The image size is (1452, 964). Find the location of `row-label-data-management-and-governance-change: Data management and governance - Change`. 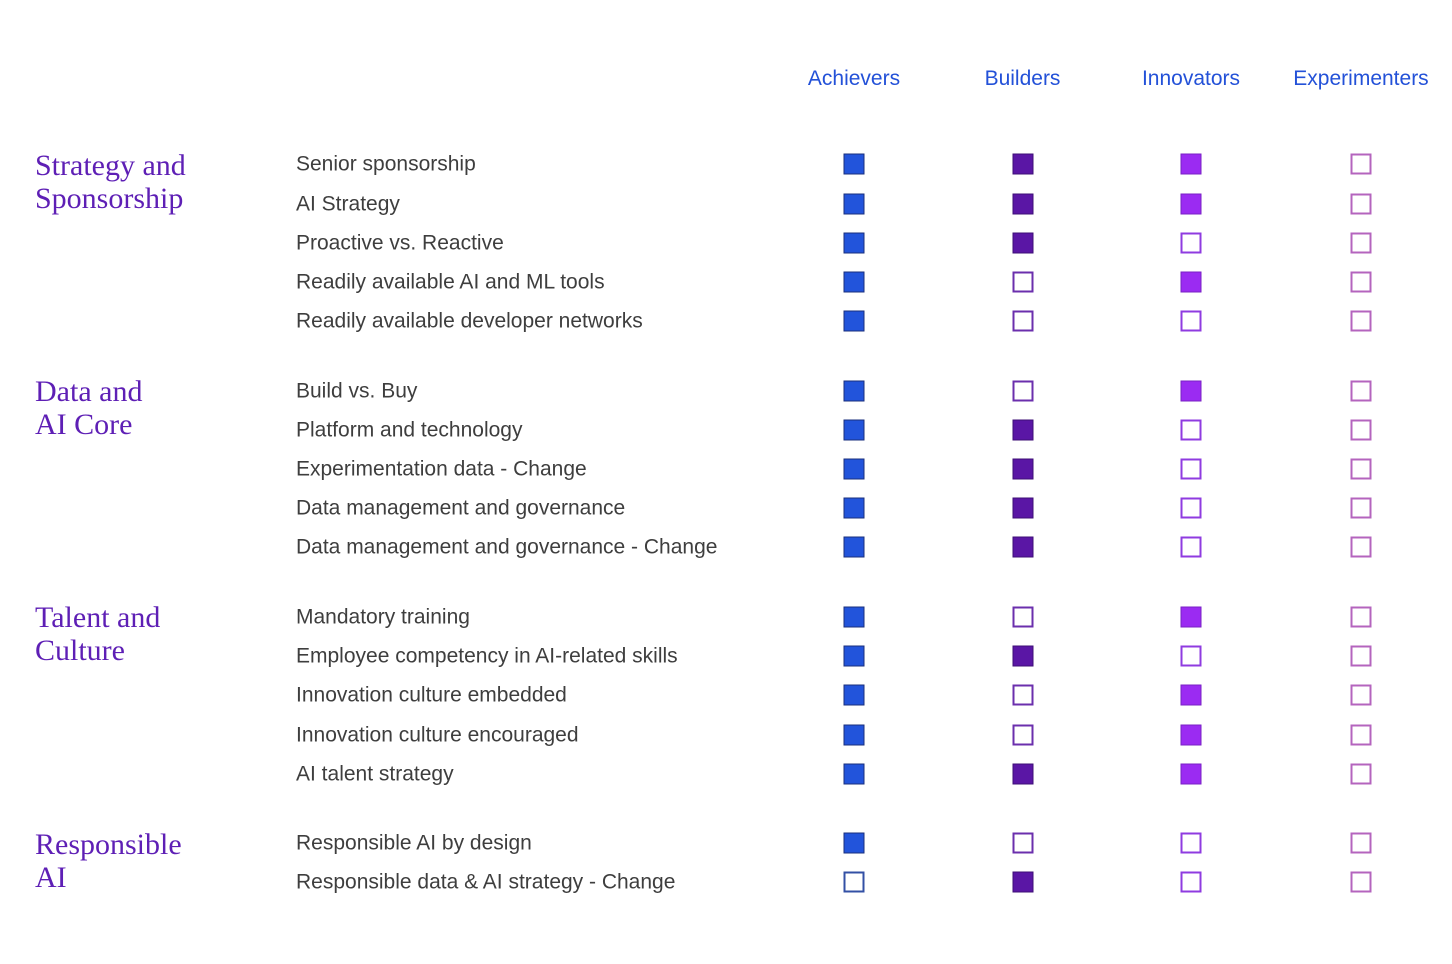

row-label-data-management-and-governance-change: Data management and governance - Change is located at coordinates (507, 547).